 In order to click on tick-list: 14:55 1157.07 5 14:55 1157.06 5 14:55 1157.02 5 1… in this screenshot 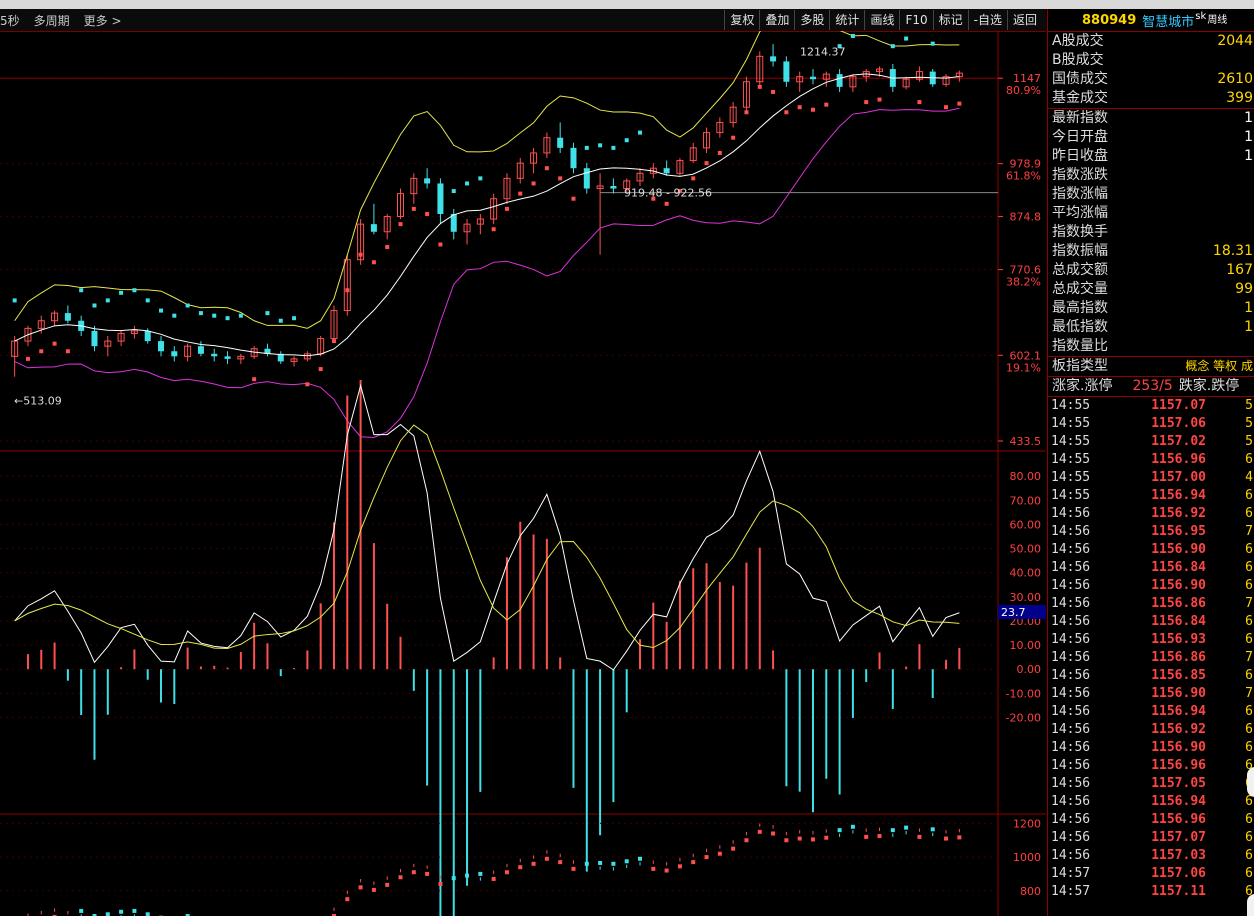, I will do `click(1151, 649)`.